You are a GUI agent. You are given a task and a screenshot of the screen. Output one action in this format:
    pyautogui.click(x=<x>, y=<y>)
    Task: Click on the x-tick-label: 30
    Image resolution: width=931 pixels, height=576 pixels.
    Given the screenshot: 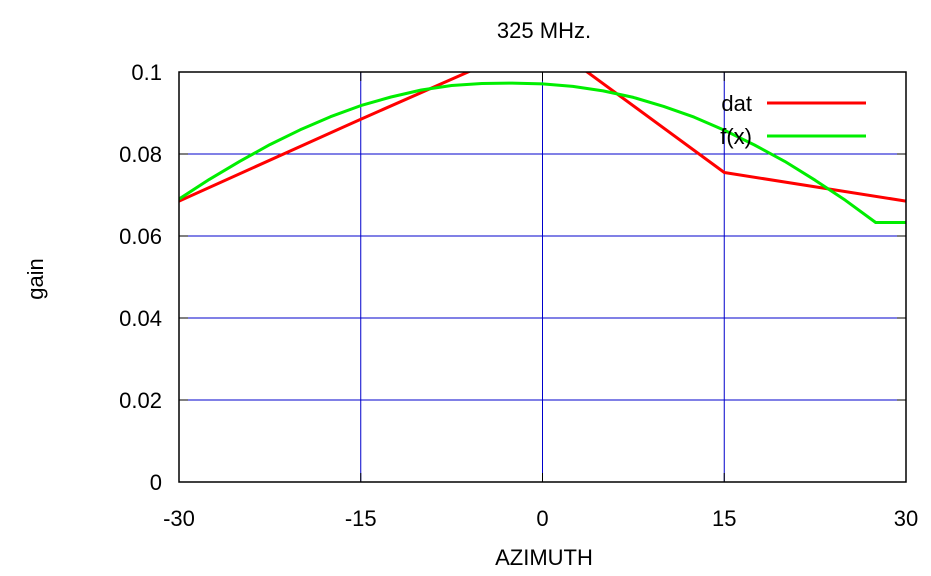 What is the action you would take?
    pyautogui.click(x=906, y=518)
    